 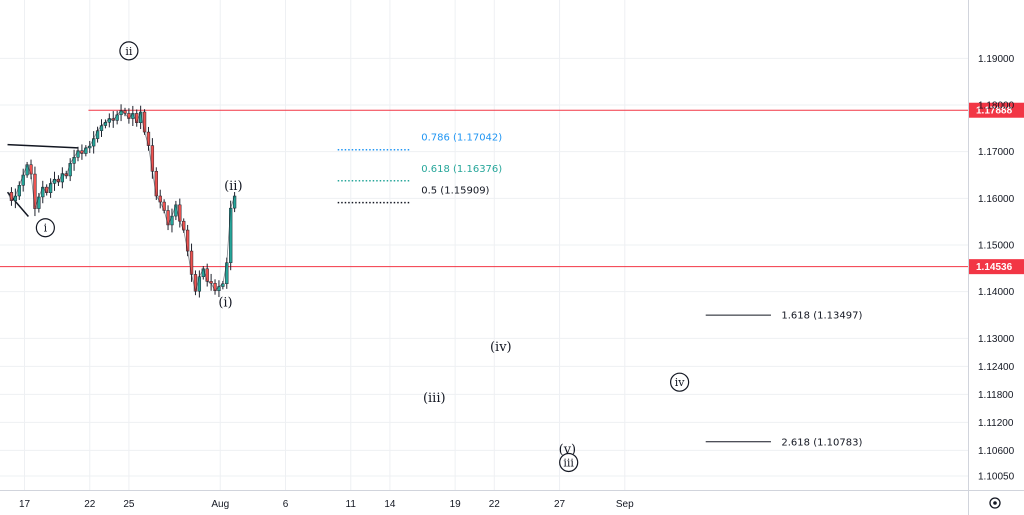 I want to click on wave-label: iii, so click(x=568, y=462).